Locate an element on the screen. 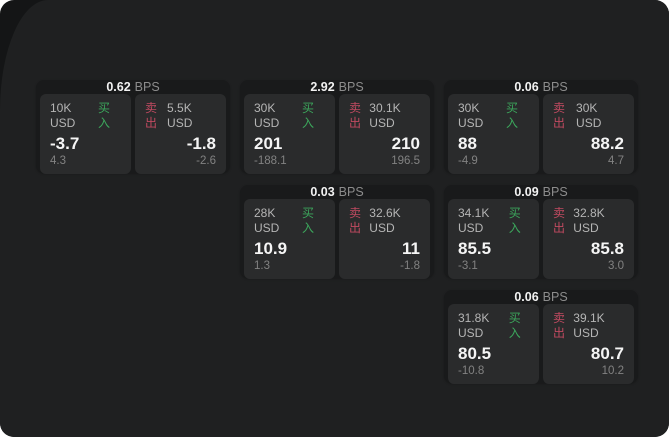  buy-panel-top: 10K USD 买入 is located at coordinates (85, 116).